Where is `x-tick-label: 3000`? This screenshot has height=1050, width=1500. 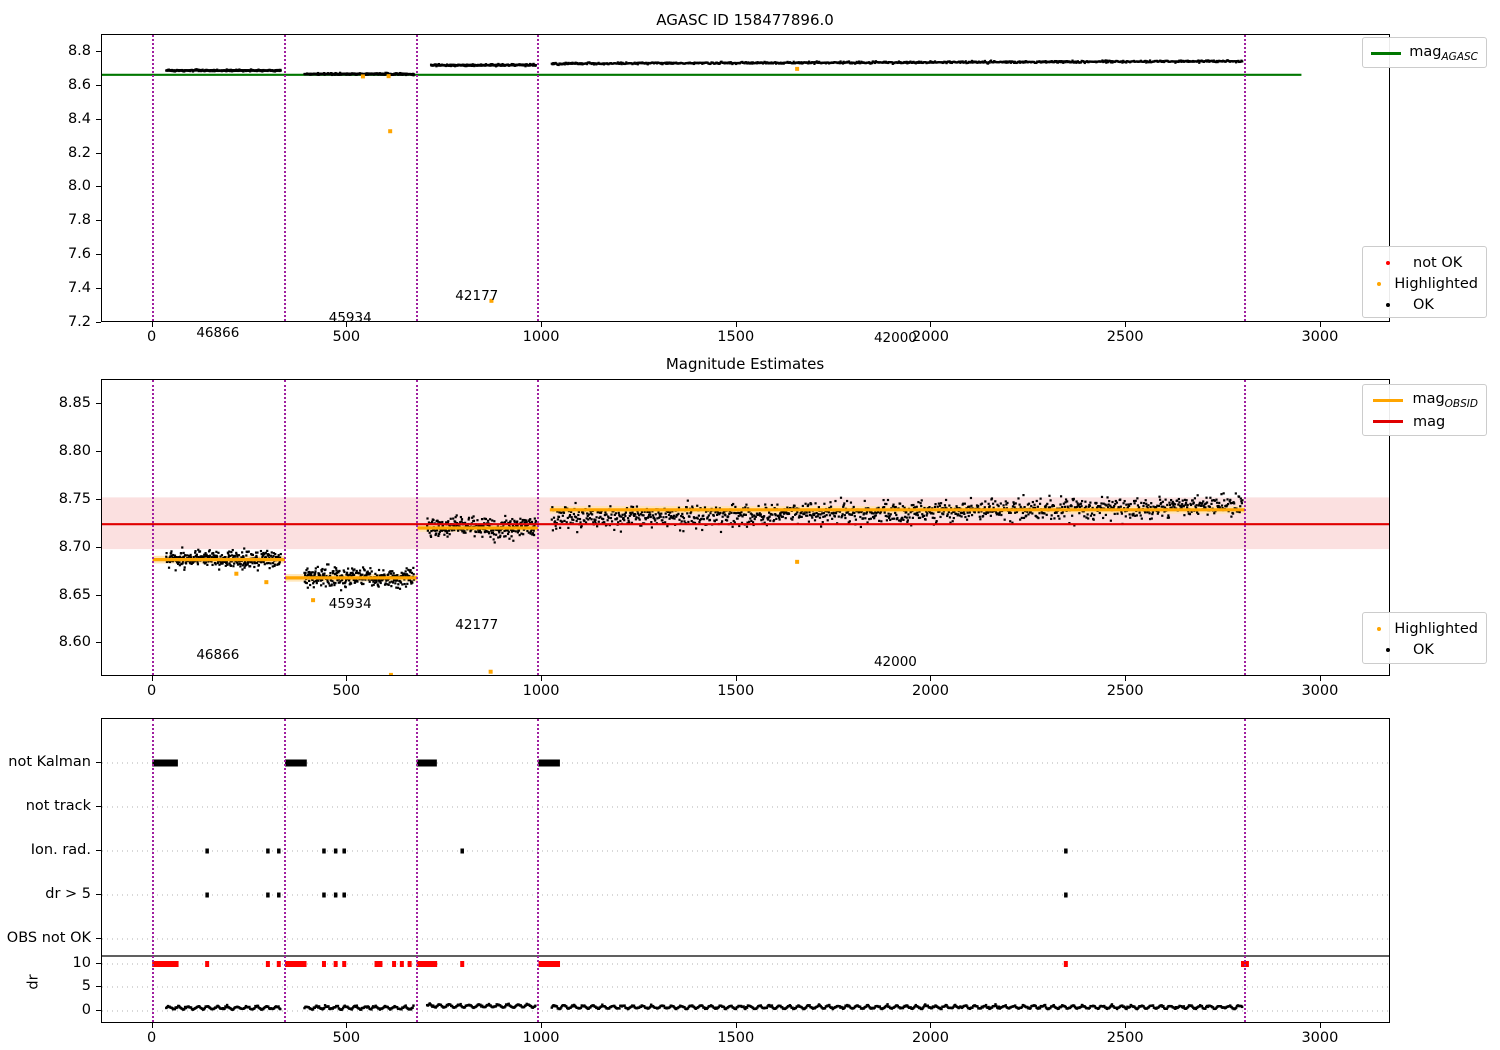 x-tick-label: 3000 is located at coordinates (1320, 337).